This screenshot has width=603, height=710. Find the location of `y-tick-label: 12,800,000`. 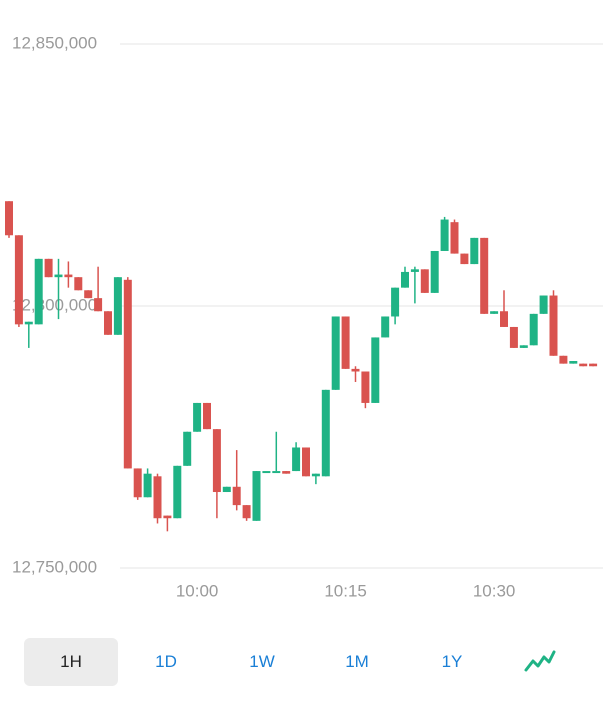

y-tick-label: 12,800,000 is located at coordinates (54, 304).